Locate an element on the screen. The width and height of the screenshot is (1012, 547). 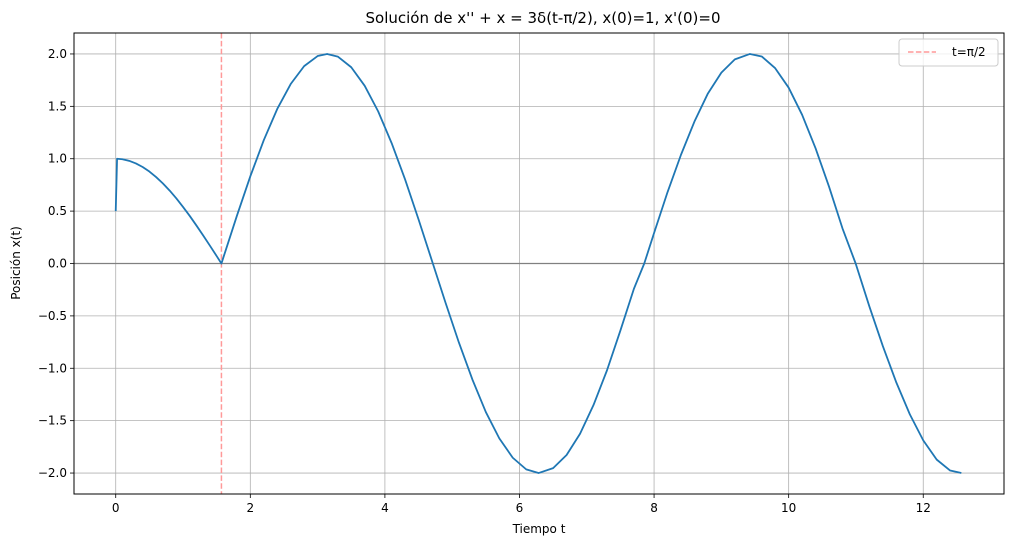
x-tick-label: 10 is located at coordinates (788, 508).